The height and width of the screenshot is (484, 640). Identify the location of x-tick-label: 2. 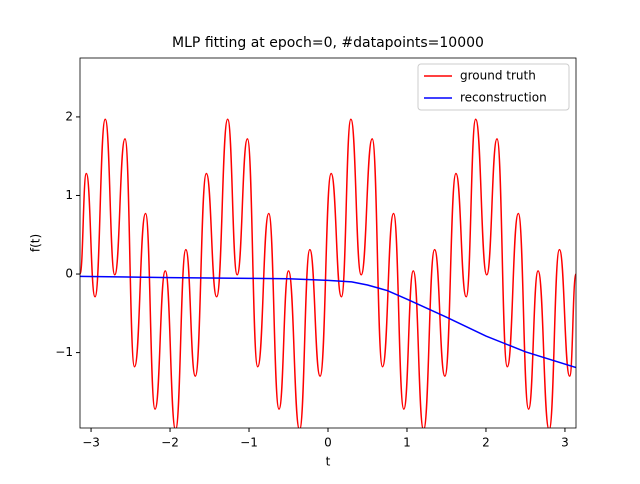
(486, 443).